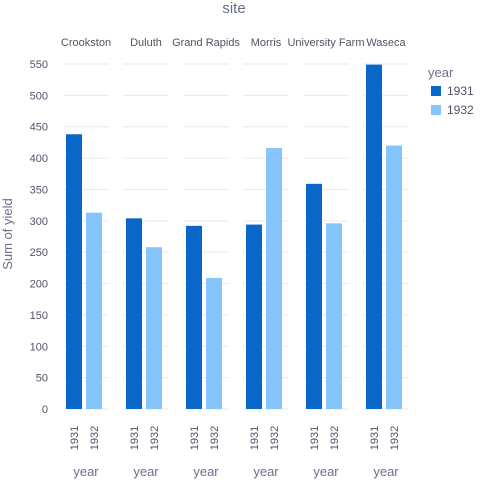 This screenshot has width=482, height=499. What do you see at coordinates (206, 43) in the screenshot?
I see `facet-label: Grand Rapids` at bounding box center [206, 43].